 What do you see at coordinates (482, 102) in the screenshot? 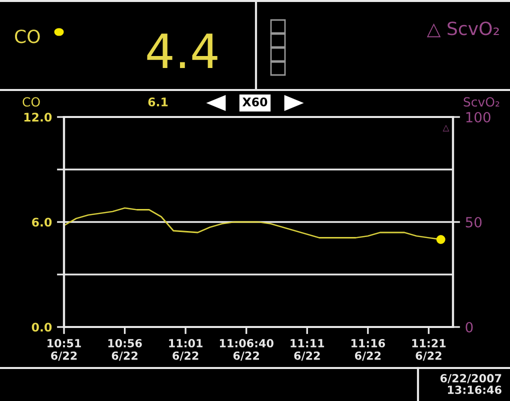
I see `y2-axis-title: ScvO₂` at bounding box center [482, 102].